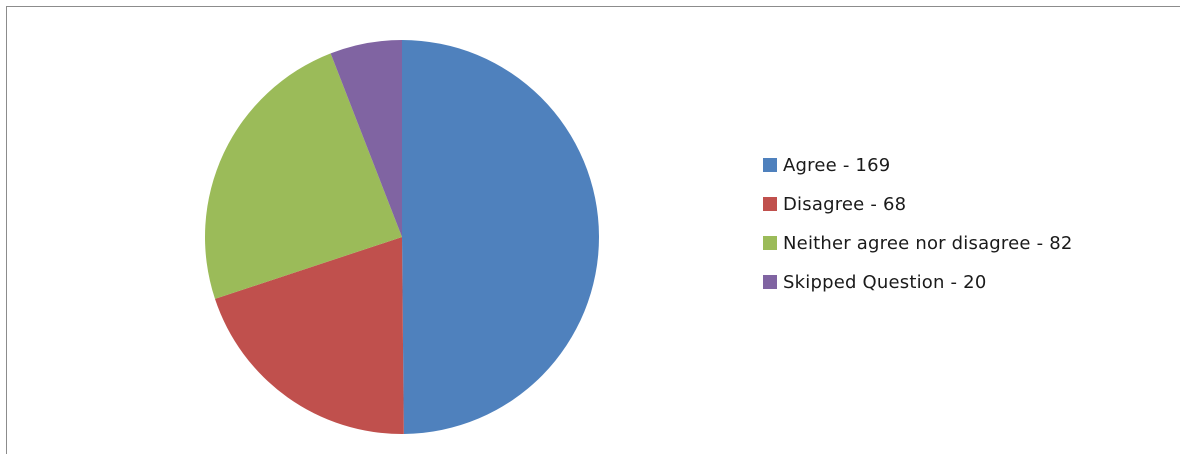  Describe the element at coordinates (303, 176) in the screenshot. I see `pie-slice-neither-agree-nor-disagree` at that location.